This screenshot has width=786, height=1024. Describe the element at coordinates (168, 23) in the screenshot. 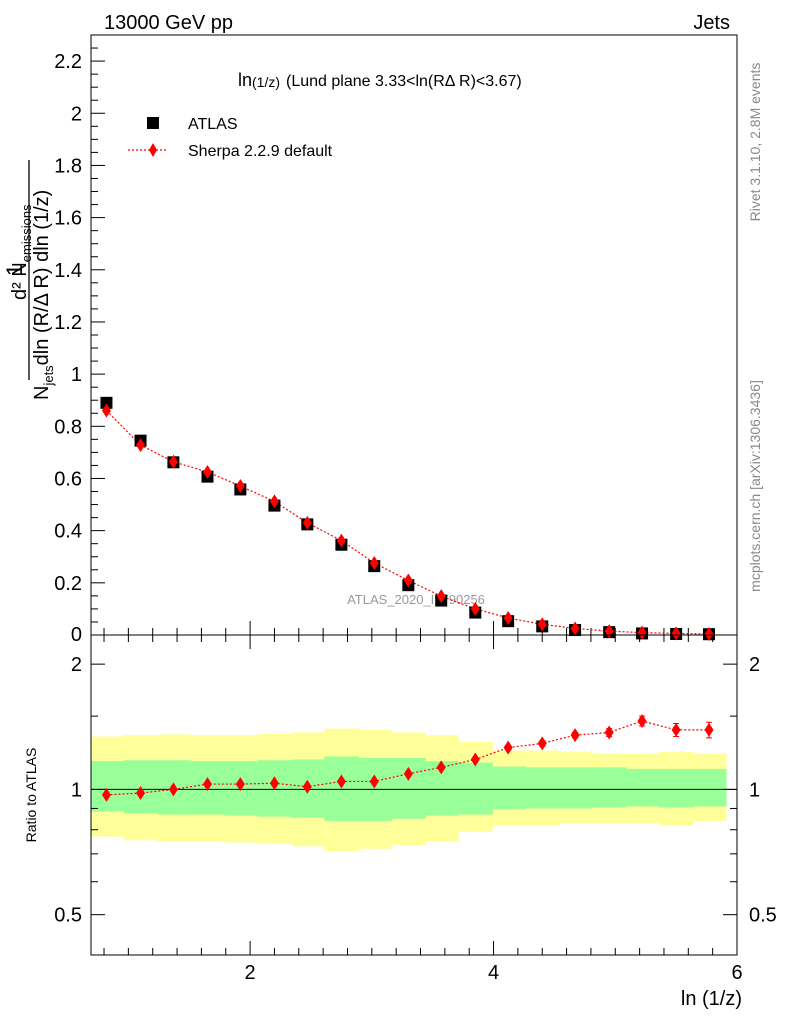

I see `header-energy-label: 13000 GeV pp` at that location.